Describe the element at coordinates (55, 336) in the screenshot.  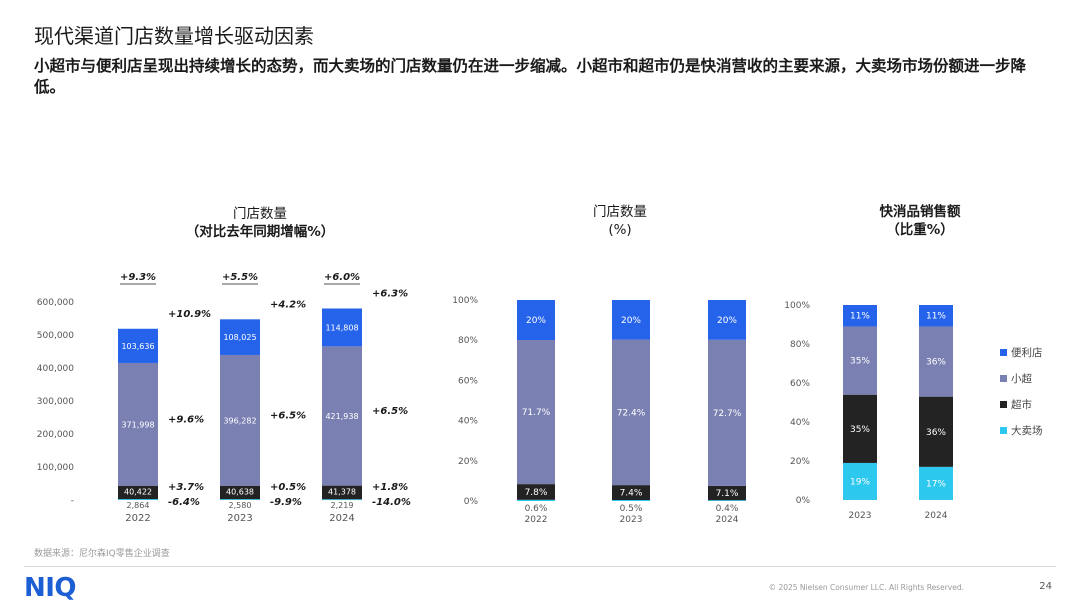
I see `chart1-ytick: 500,000` at that location.